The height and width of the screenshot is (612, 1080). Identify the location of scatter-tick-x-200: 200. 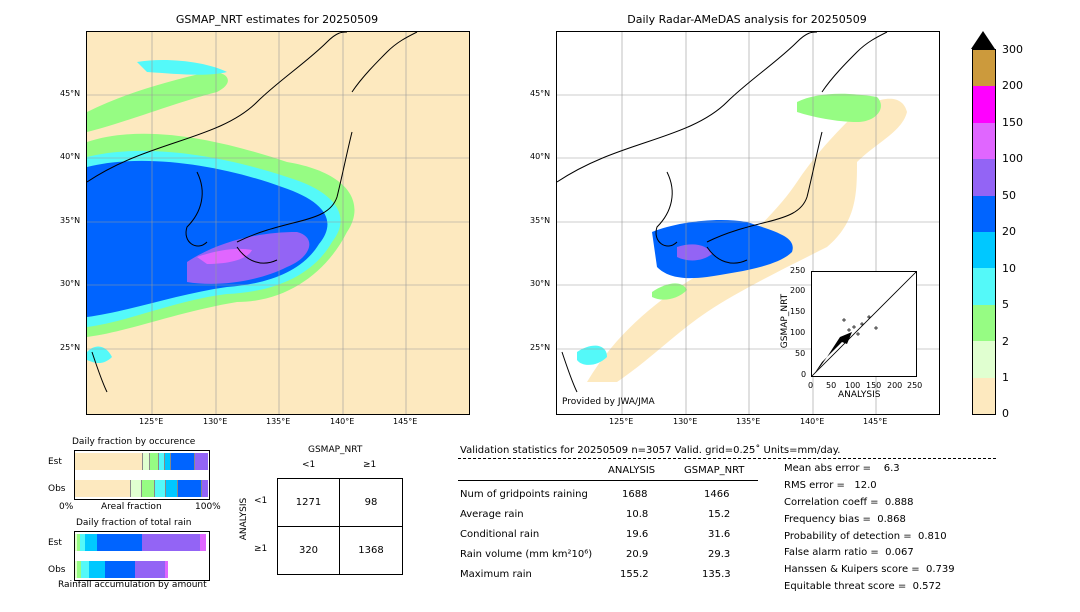
(895, 385).